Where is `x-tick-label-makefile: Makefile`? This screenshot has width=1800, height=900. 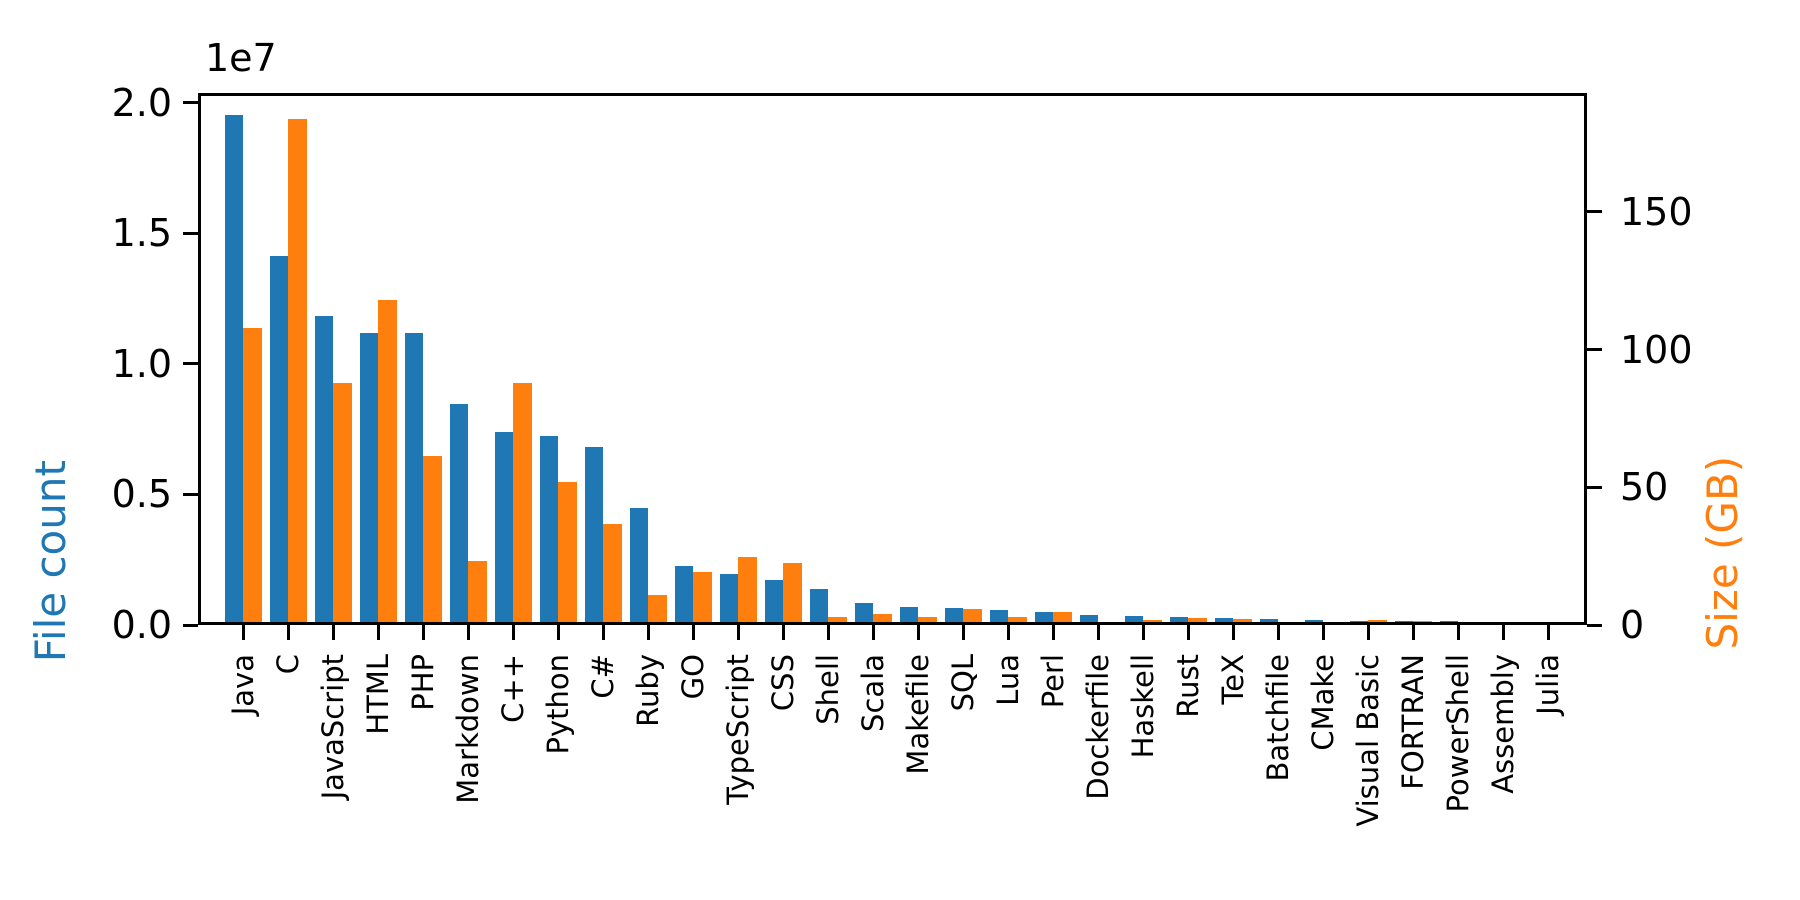 x-tick-label-makefile: Makefile is located at coordinates (918, 777).